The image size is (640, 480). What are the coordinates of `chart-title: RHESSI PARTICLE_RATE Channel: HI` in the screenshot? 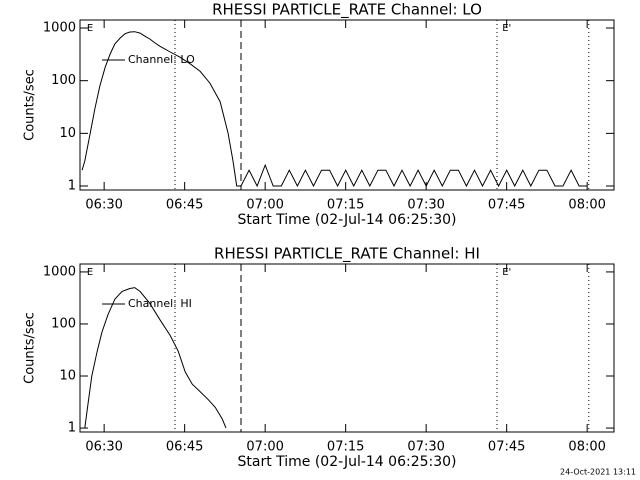 It's located at (347, 254).